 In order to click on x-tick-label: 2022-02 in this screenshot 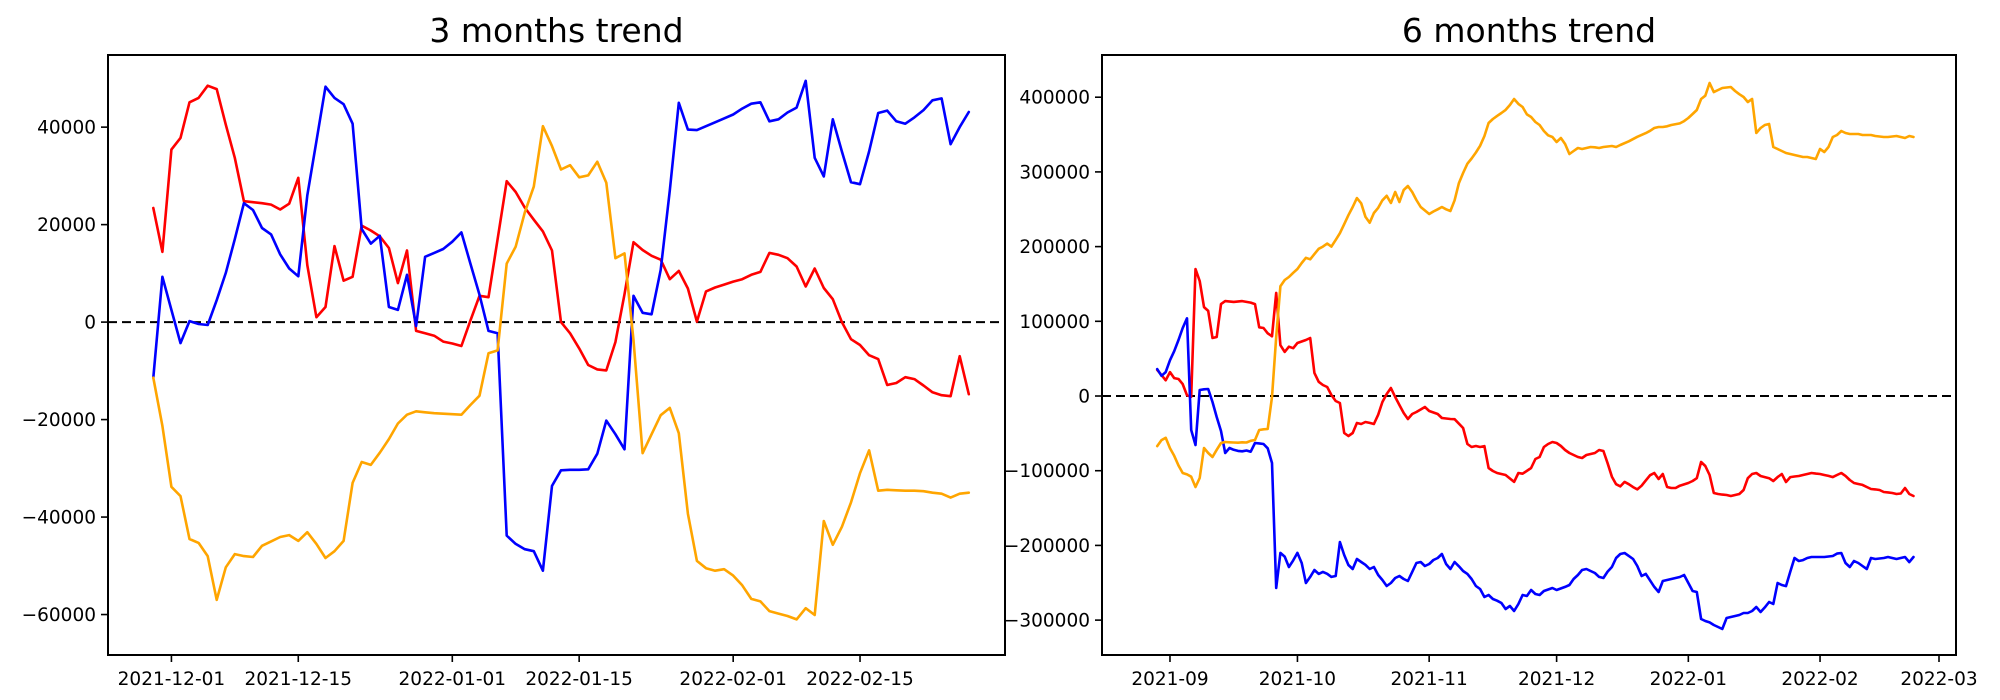, I will do `click(1819, 679)`.